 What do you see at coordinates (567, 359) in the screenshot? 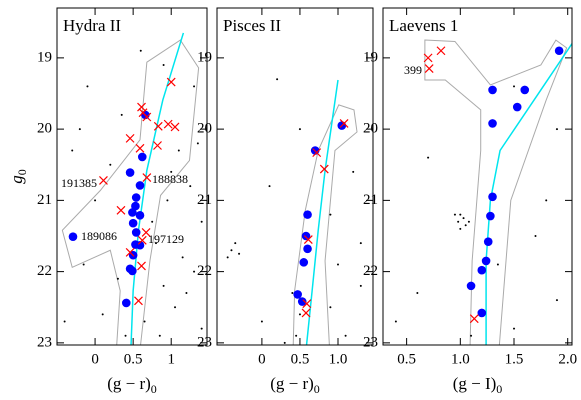
I see `x-tick-label: 2.0` at bounding box center [567, 359].